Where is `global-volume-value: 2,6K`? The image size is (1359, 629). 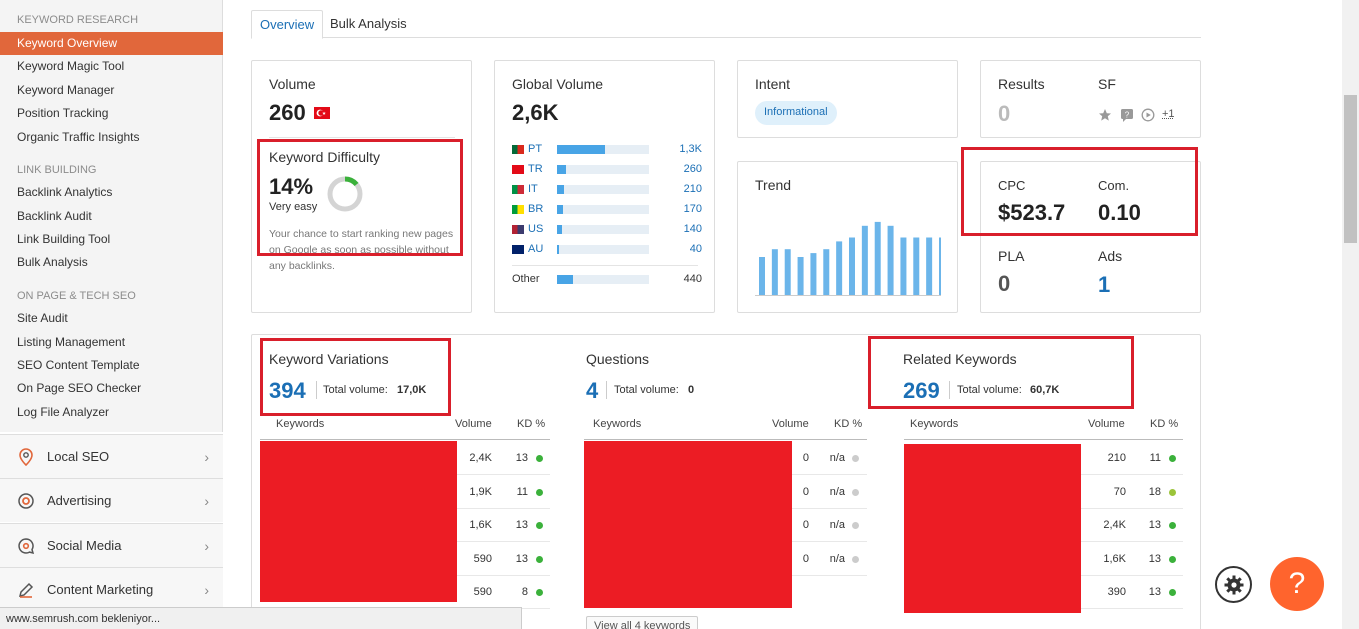 global-volume-value: 2,6K is located at coordinates (535, 112).